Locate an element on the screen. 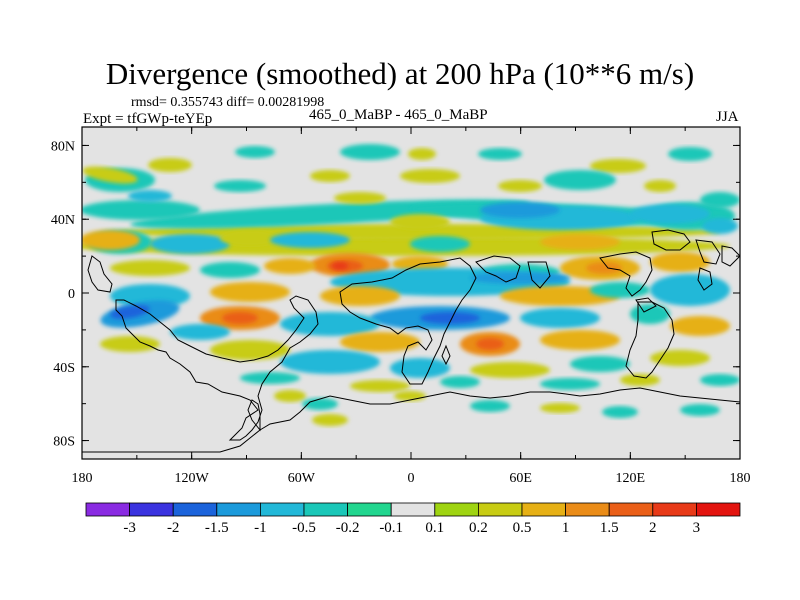 This screenshot has height=600, width=800. coast-antarctica is located at coordinates (411, 423).